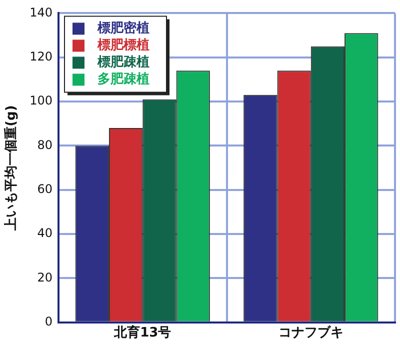 The height and width of the screenshot is (344, 400). What do you see at coordinates (41, 56) in the screenshot?
I see `y-tick-label: 120` at bounding box center [41, 56].